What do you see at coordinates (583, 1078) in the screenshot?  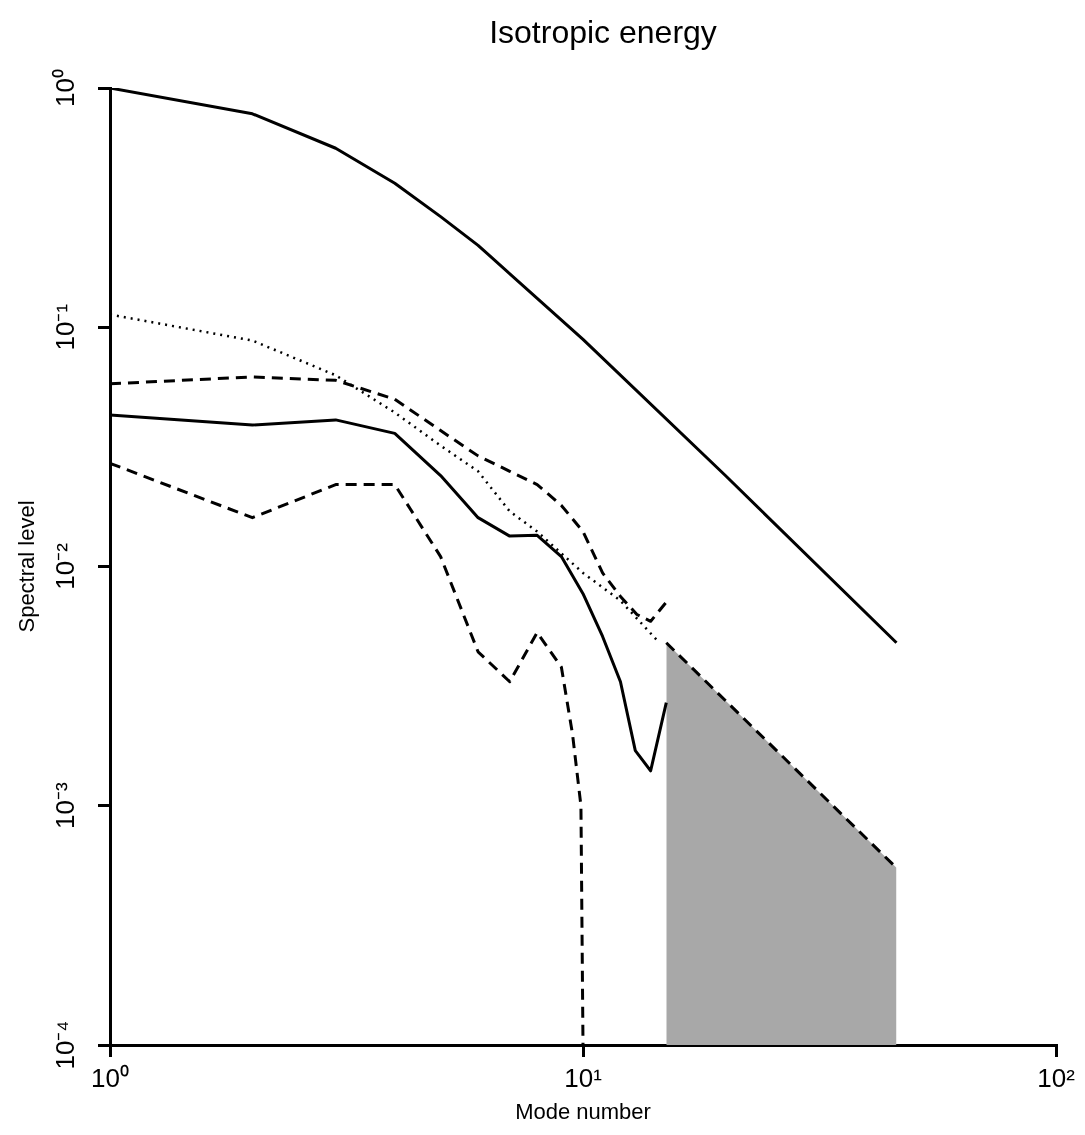 I see `x-tick-label: 10¹` at bounding box center [583, 1078].